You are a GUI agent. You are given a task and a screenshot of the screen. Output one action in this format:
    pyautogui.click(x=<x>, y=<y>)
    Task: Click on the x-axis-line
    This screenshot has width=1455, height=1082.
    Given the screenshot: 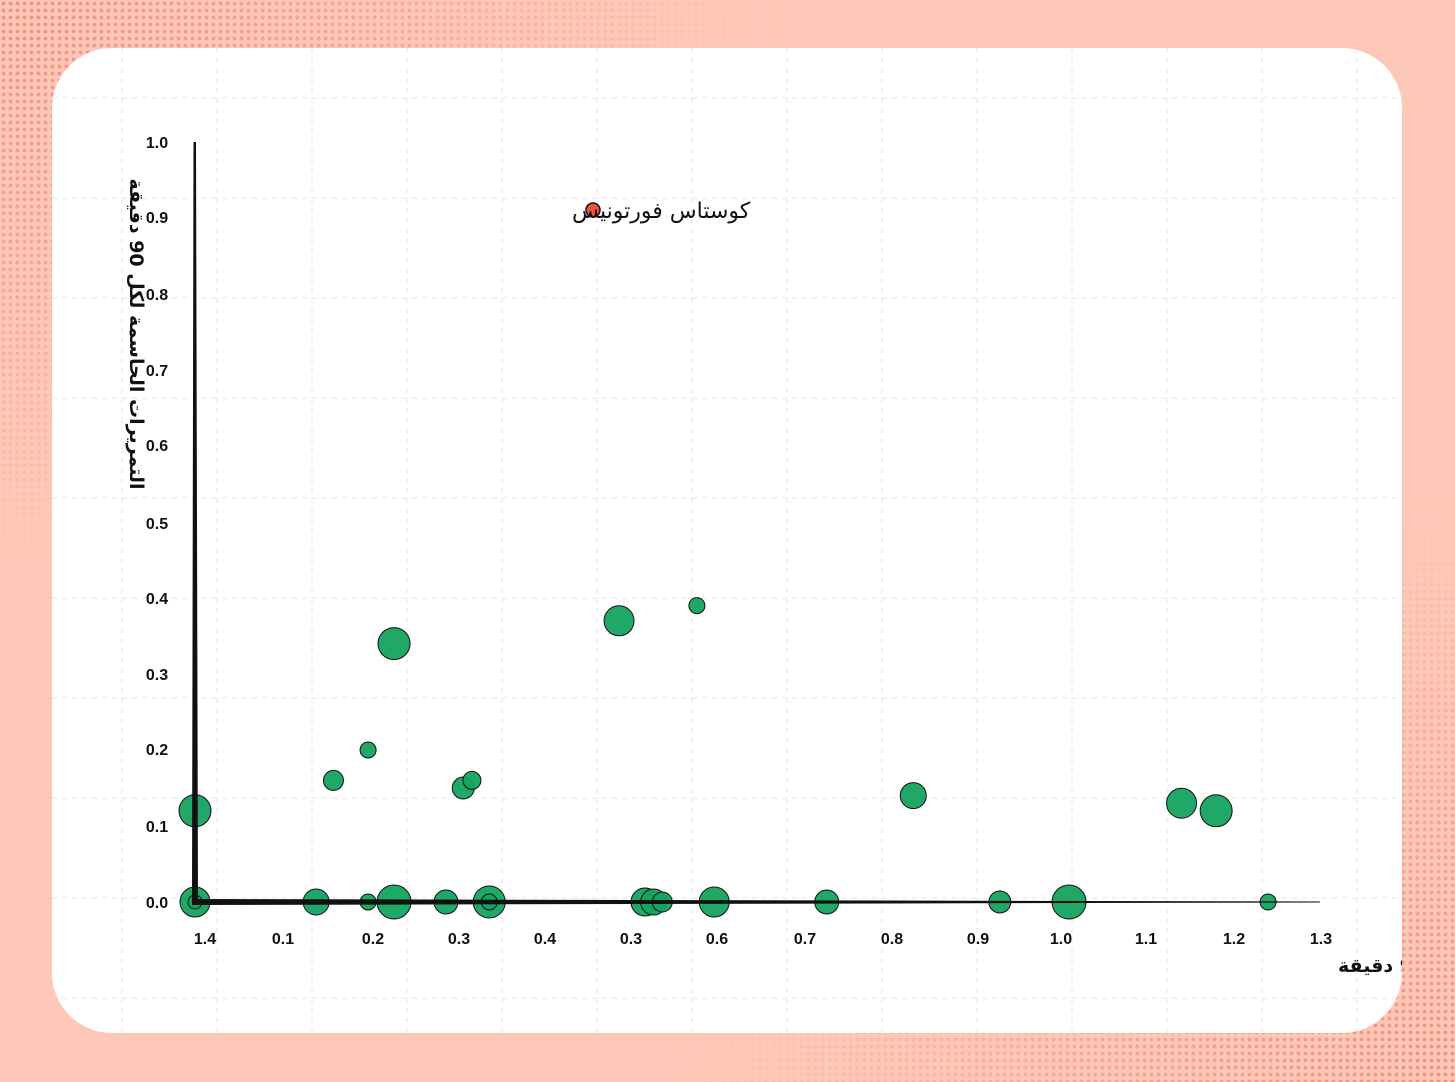 What is the action you would take?
    pyautogui.click(x=756, y=902)
    